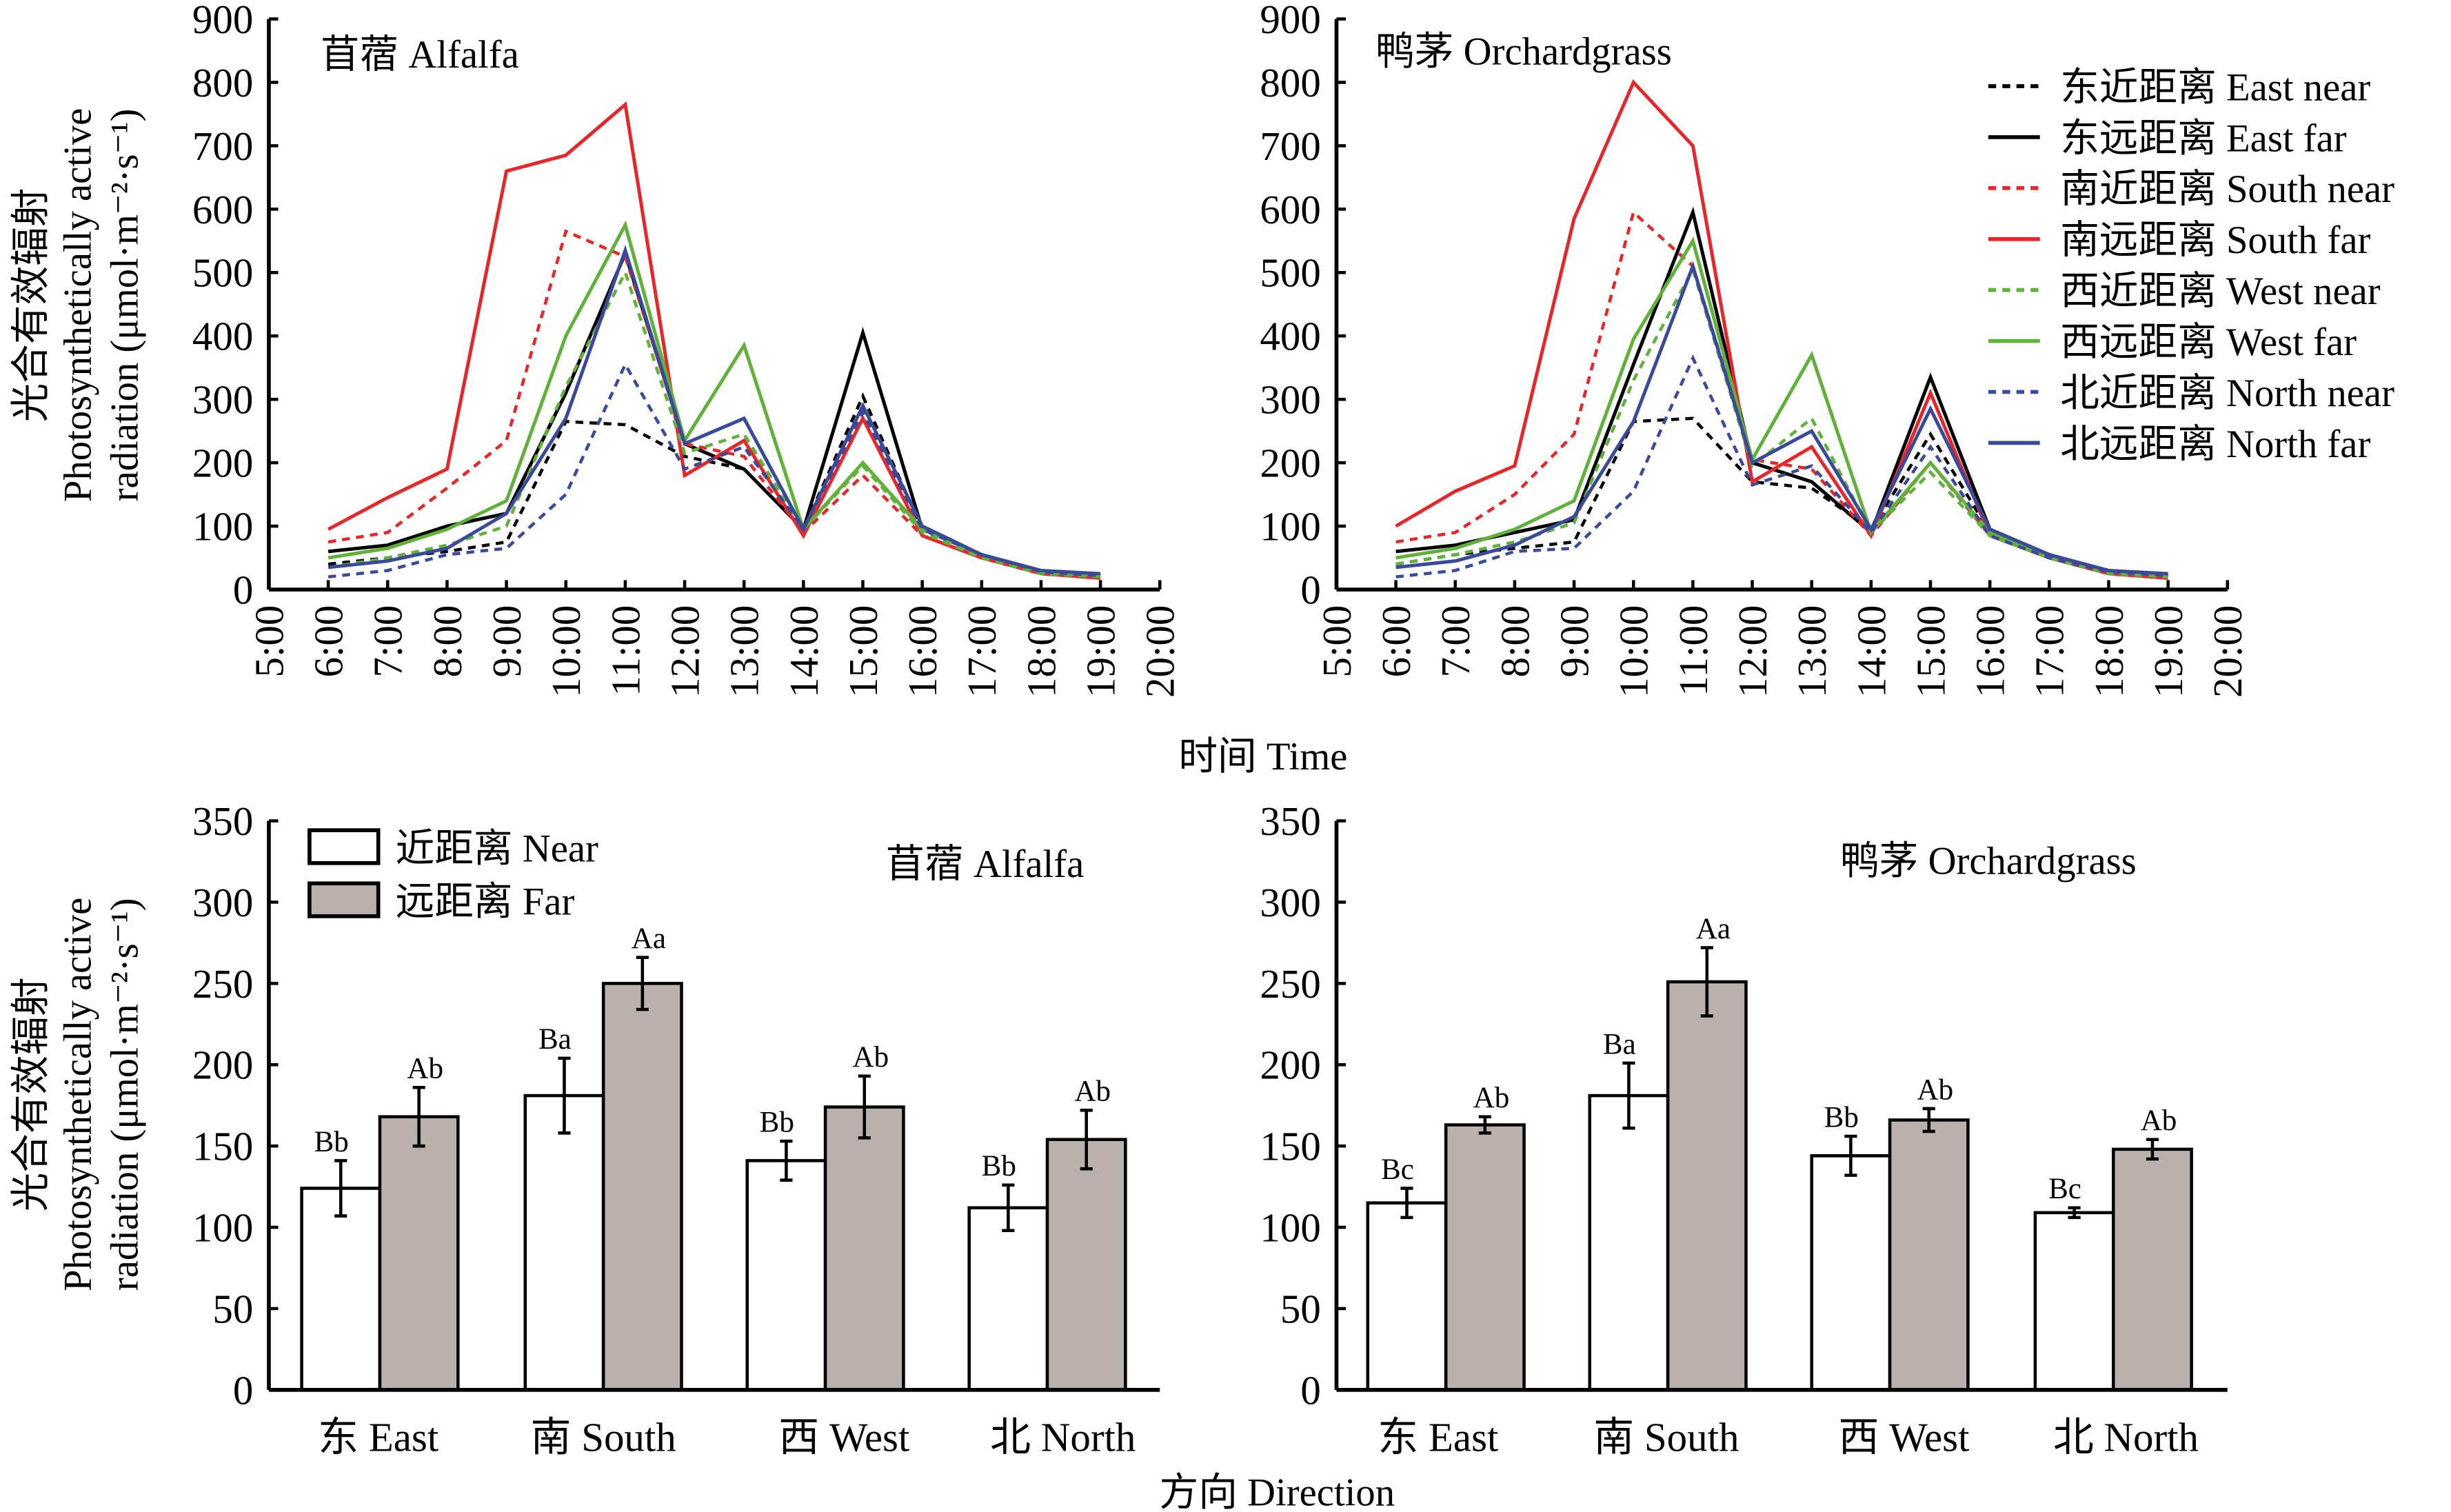 The image size is (2451, 1512). I want to click on y-tick-label: 800, so click(223, 82).